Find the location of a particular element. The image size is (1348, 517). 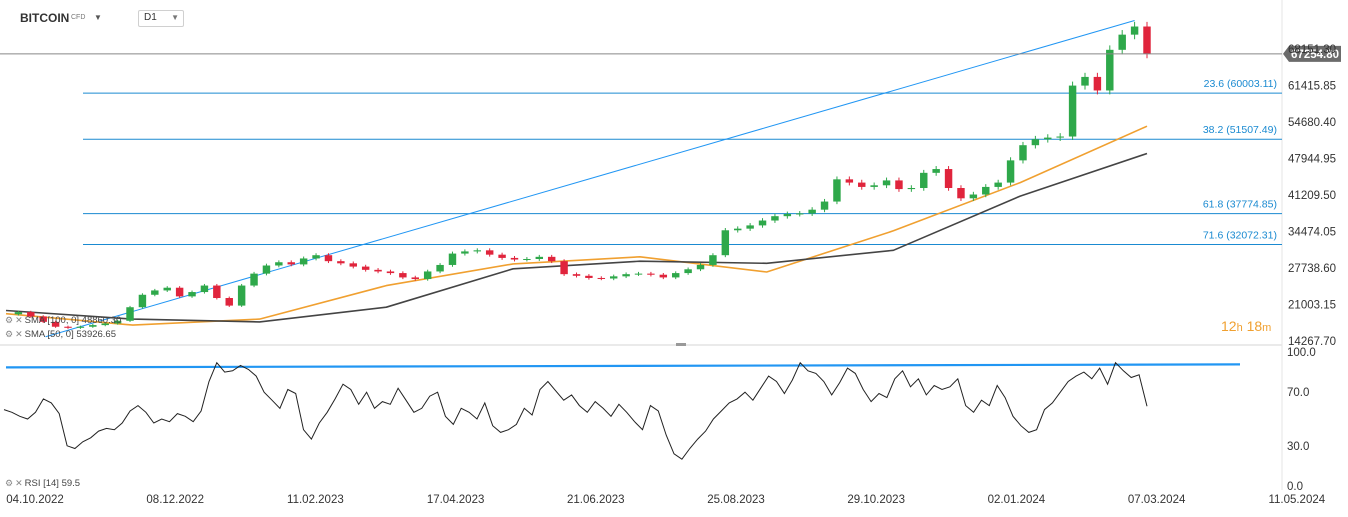

price-tick-label: 14267.70 is located at coordinates (1312, 342).